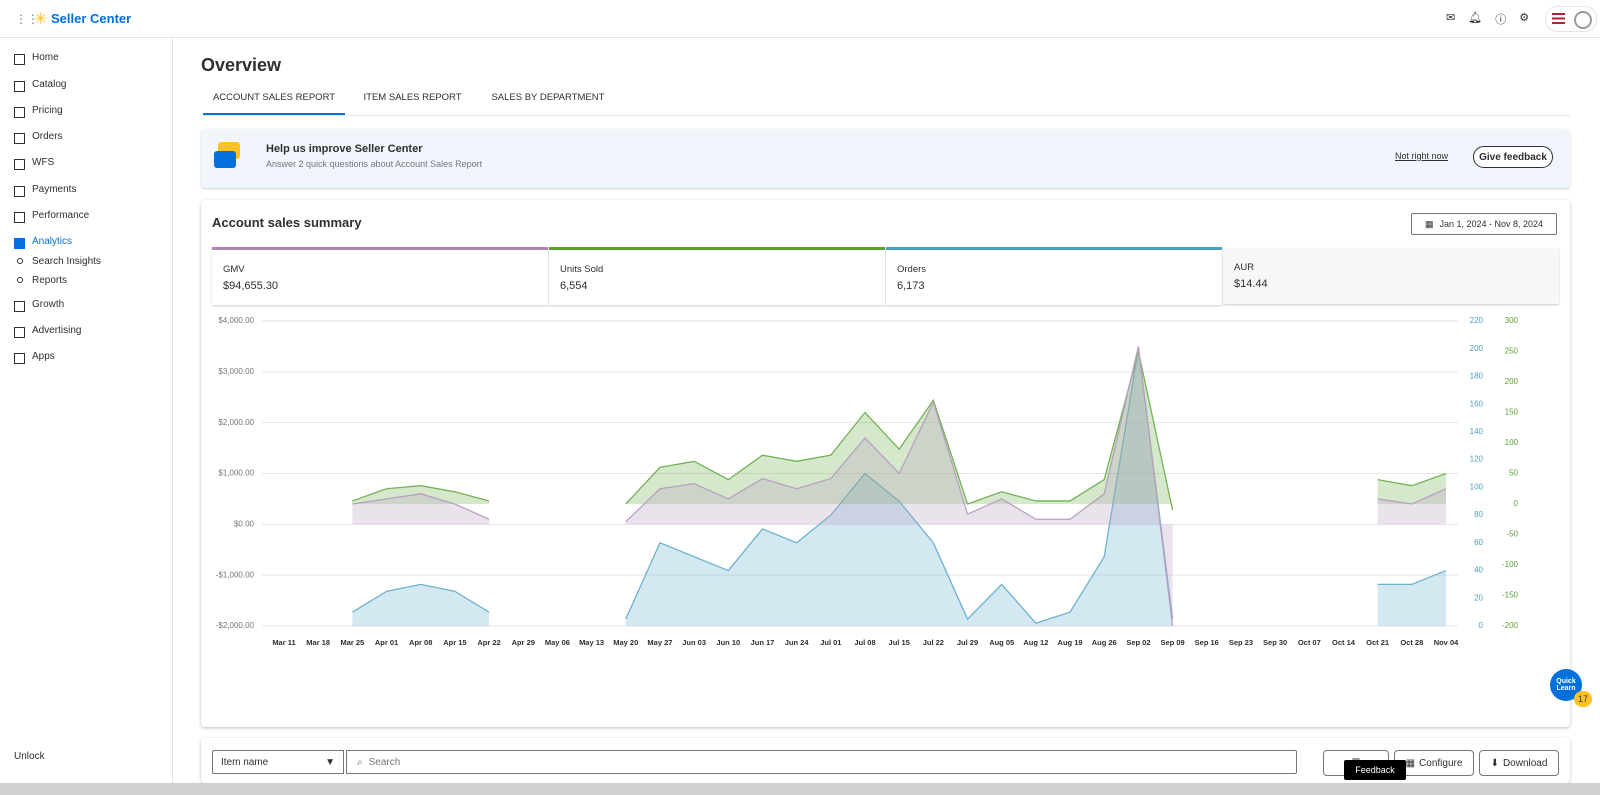  What do you see at coordinates (523, 642) in the screenshot?
I see `x-tick-label: Apr 29` at bounding box center [523, 642].